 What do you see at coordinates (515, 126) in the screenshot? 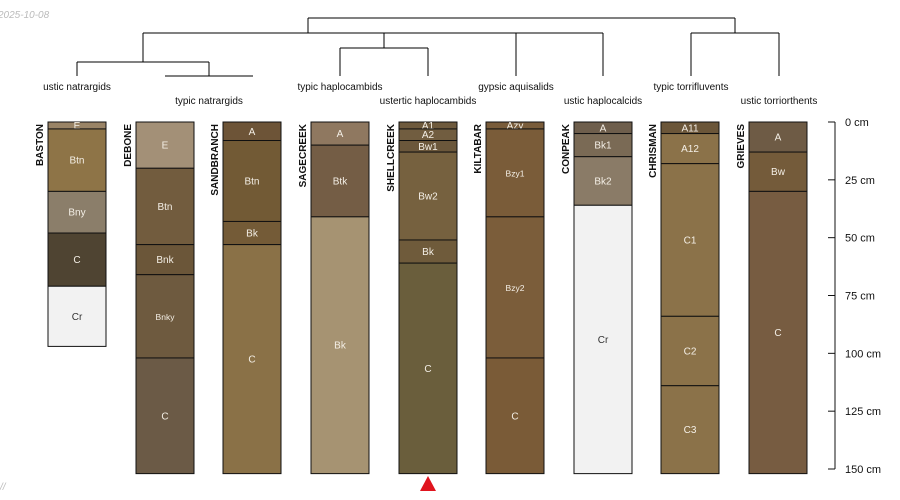
I see `horizon-label: Azy` at bounding box center [515, 126].